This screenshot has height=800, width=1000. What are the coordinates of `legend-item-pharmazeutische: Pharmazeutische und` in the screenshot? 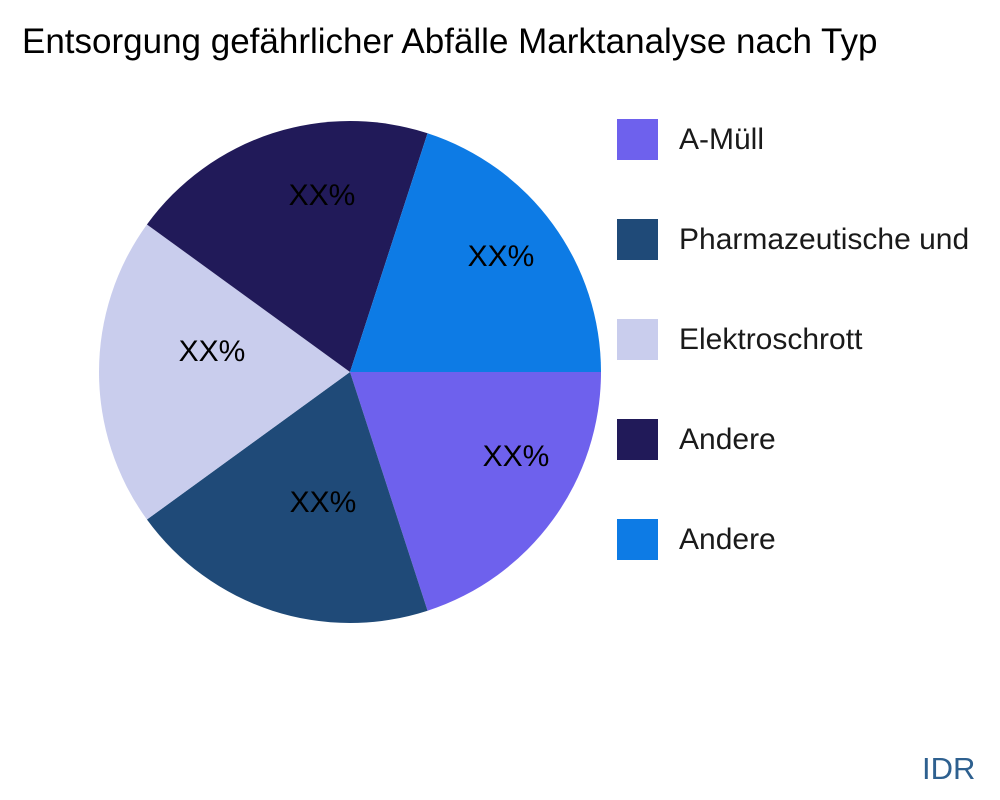 It's located at (793, 239).